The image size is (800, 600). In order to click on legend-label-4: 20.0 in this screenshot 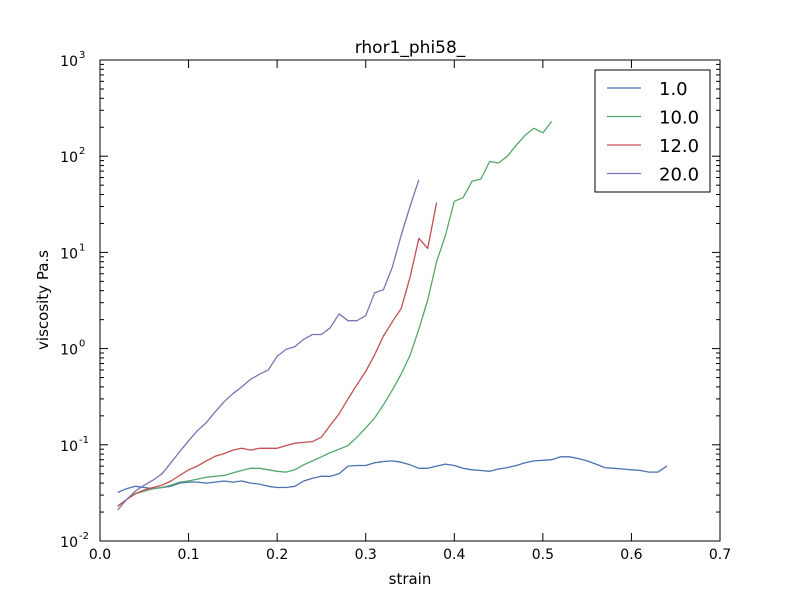, I will do `click(679, 175)`.